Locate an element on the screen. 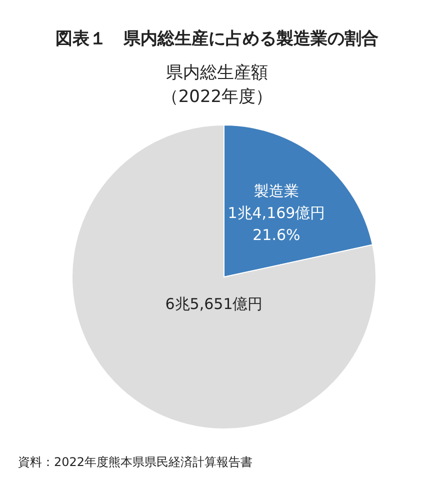 This screenshot has width=435, height=486. chart-title: 図表１ 県内総生産に占める製造業の割合 is located at coordinates (217, 39).